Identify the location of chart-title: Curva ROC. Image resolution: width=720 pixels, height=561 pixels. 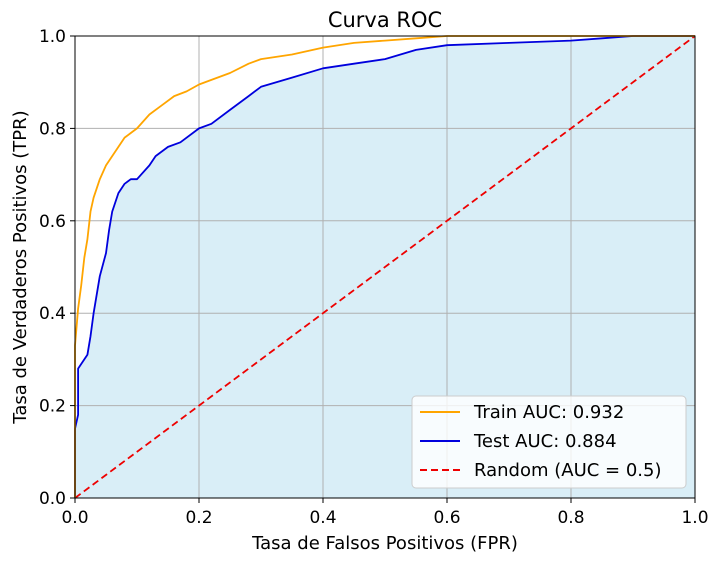
(385, 20).